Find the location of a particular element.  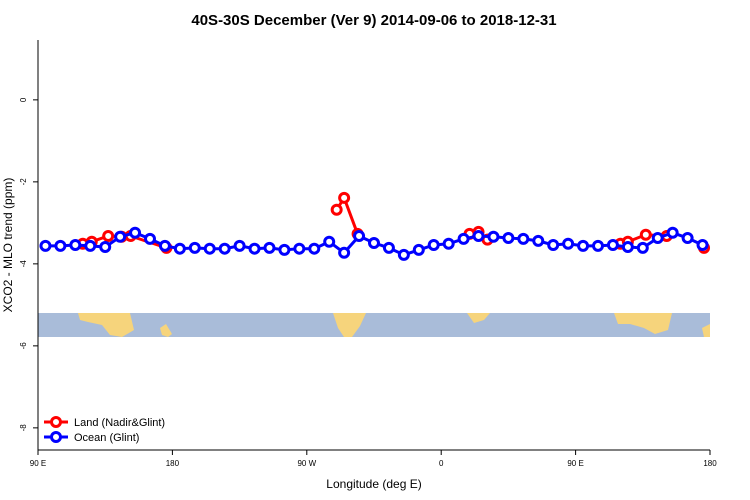

x-axis-label: Longitude (deg E) is located at coordinates (373, 484).